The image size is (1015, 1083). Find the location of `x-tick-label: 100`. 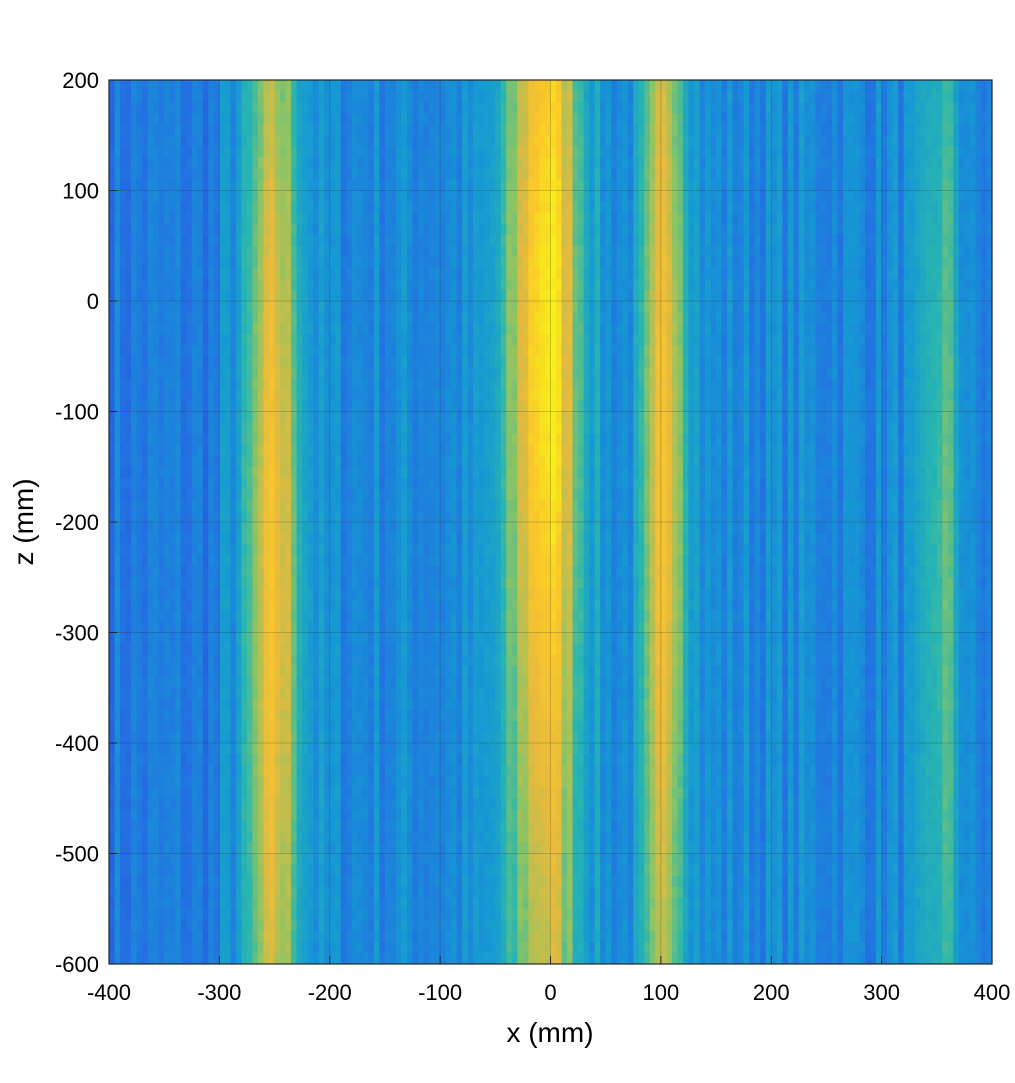

x-tick-label: 100 is located at coordinates (661, 992).